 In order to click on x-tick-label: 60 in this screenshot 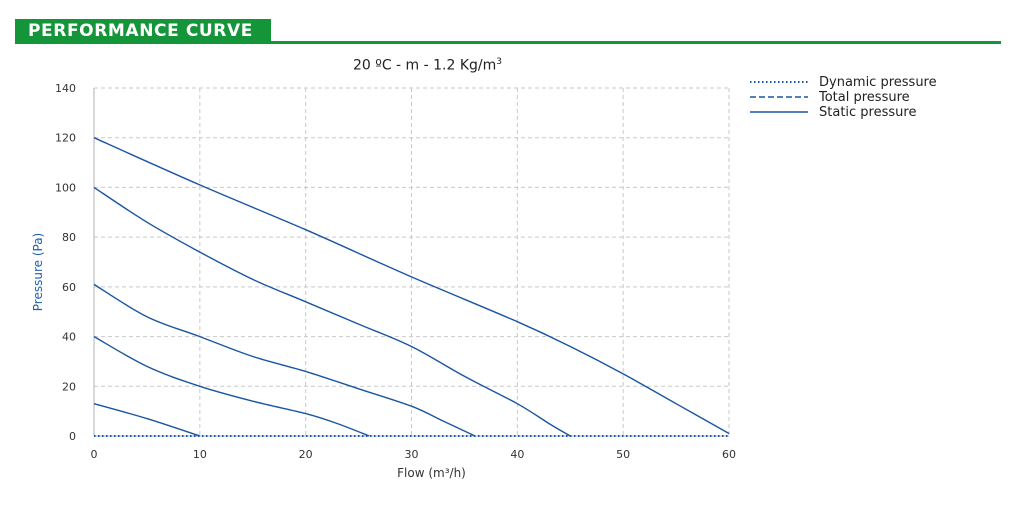, I will do `click(729, 454)`.